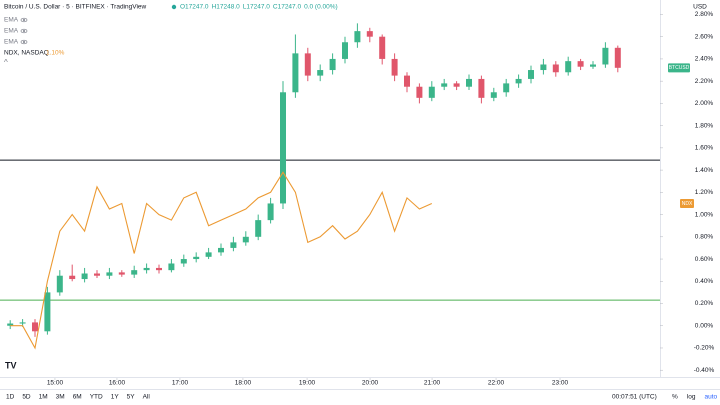 This screenshot has height=405, width=720. Describe the element at coordinates (55, 53) in the screenshot. I see `compare-value: 1.10%` at that location.